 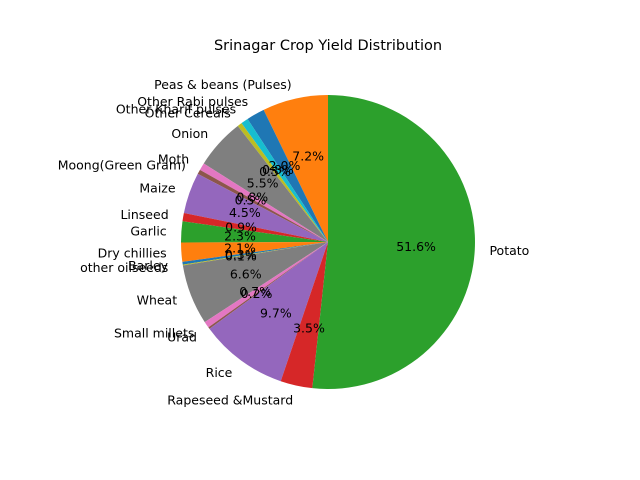 What do you see at coordinates (252, 196) in the screenshot?
I see `slice-percent-moth: 0.8%` at bounding box center [252, 196].